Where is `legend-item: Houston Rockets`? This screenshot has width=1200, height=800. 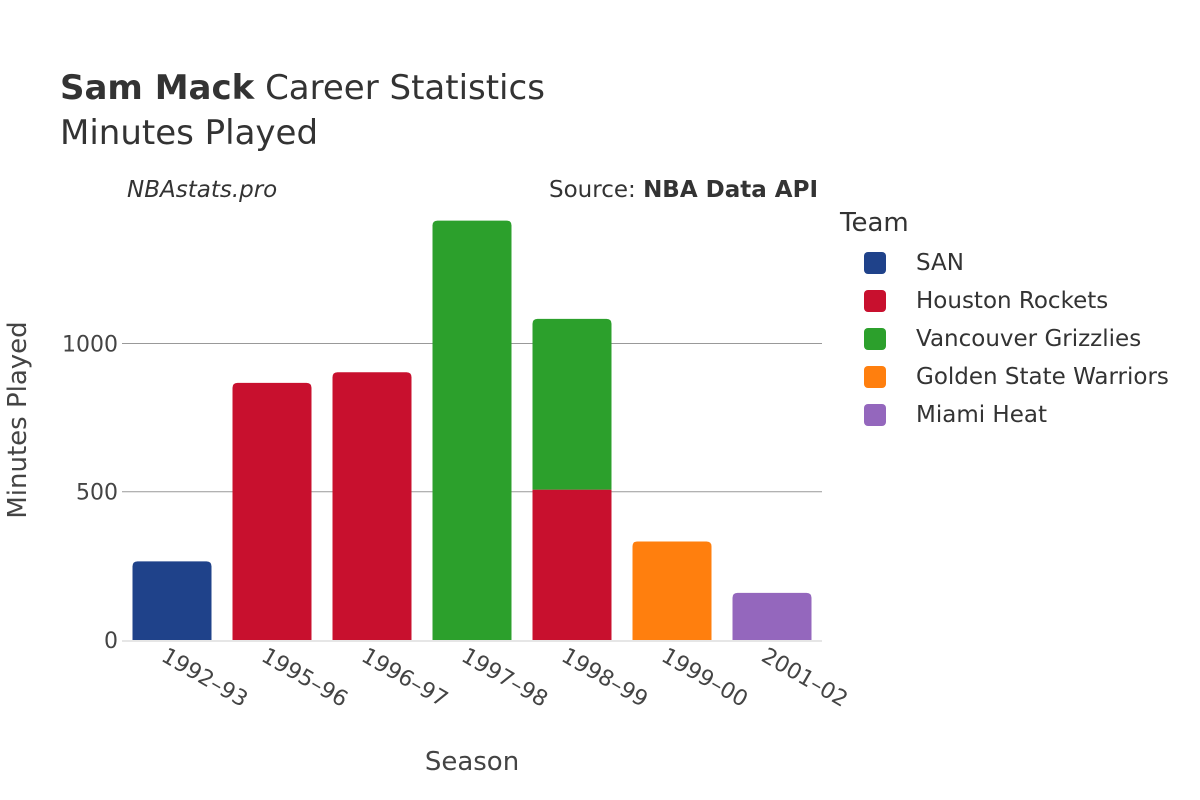
legend-item: Houston Rockets is located at coordinates (1004, 301).